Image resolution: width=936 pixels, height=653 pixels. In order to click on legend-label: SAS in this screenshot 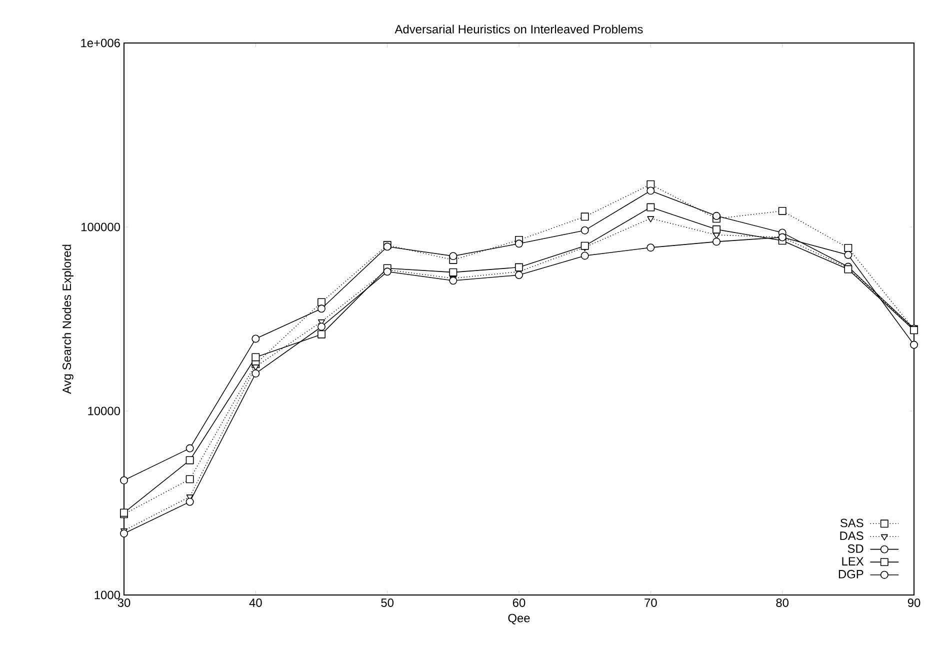, I will do `click(852, 523)`.